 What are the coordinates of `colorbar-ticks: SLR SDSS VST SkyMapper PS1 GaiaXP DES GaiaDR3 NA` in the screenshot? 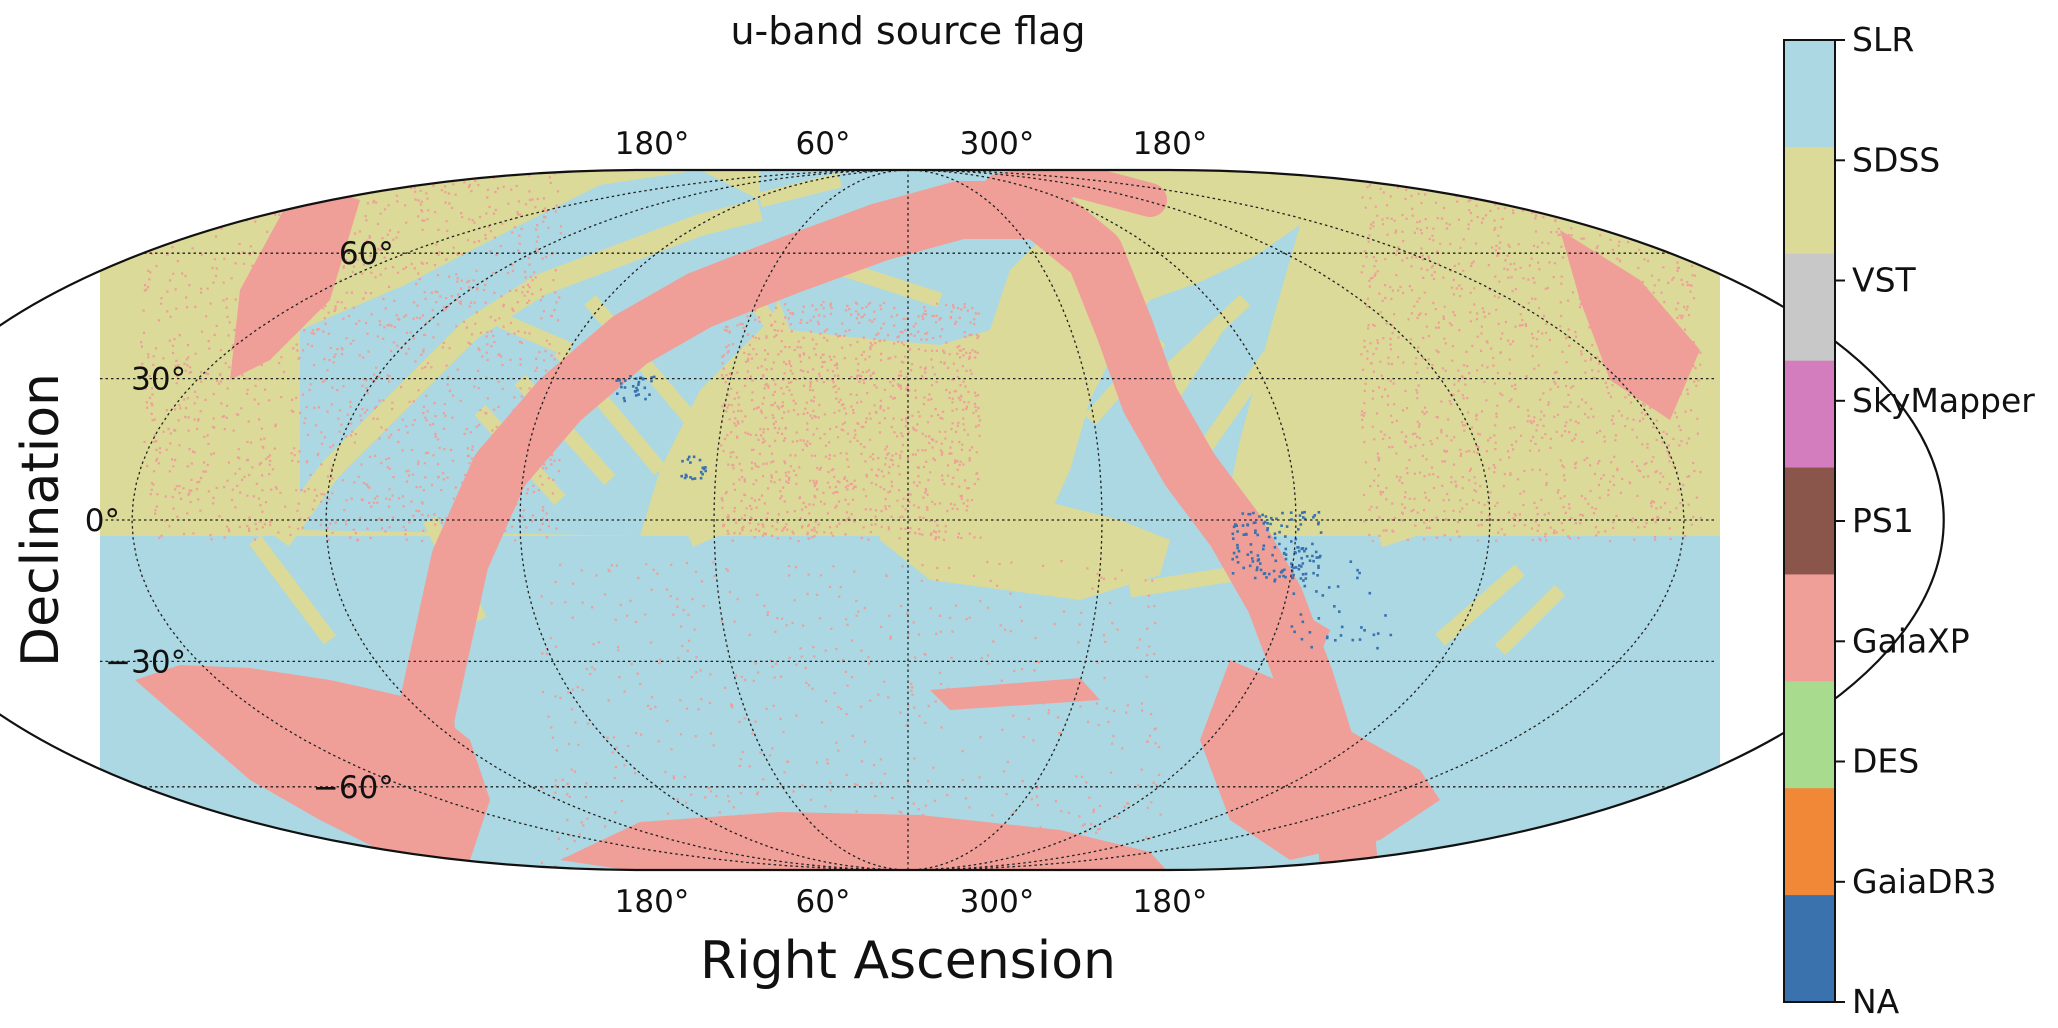 It's located at (1935, 520).